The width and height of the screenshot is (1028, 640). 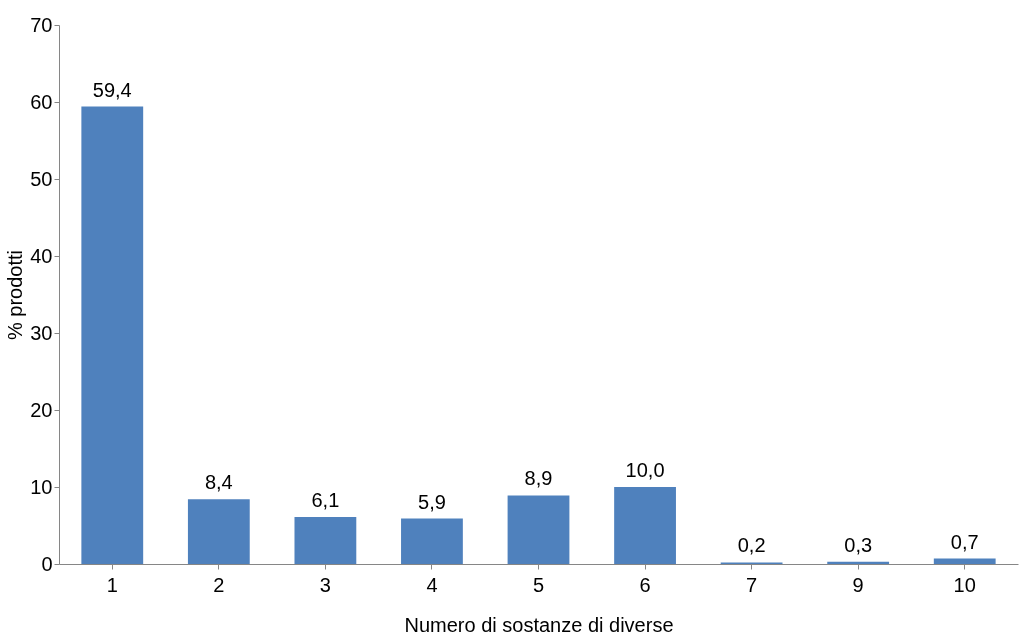 I want to click on data-label: 0,2, so click(x=751, y=545).